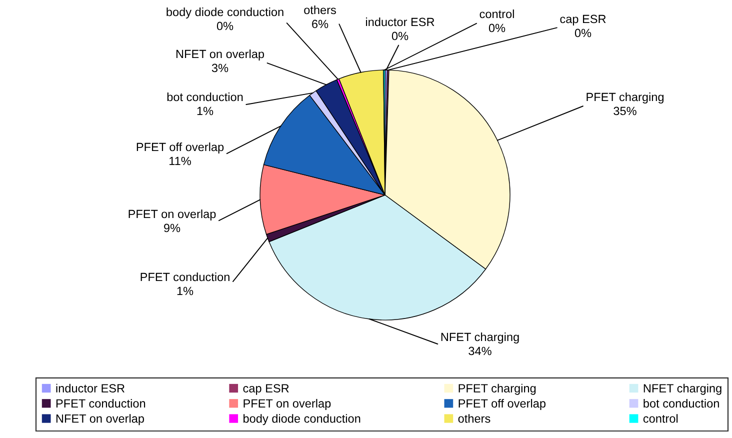 The height and width of the screenshot is (438, 732). What do you see at coordinates (497, 14) in the screenshot?
I see `slice-label: control` at bounding box center [497, 14].